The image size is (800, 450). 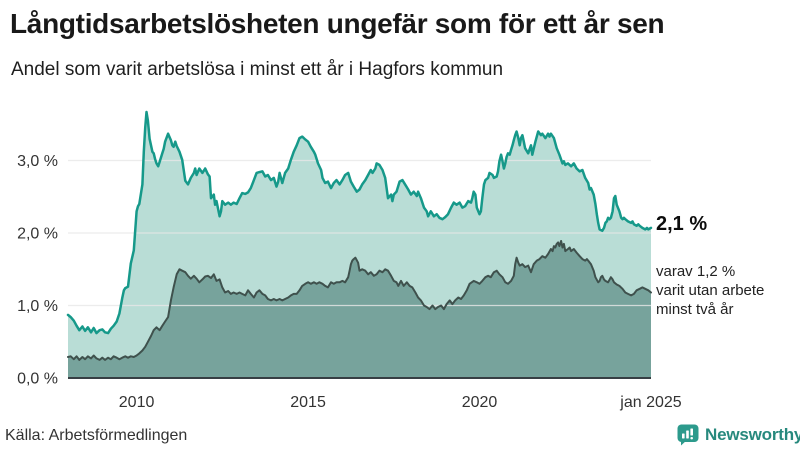 What do you see at coordinates (650, 402) in the screenshot?
I see `x-tick-label: jan 2025` at bounding box center [650, 402].